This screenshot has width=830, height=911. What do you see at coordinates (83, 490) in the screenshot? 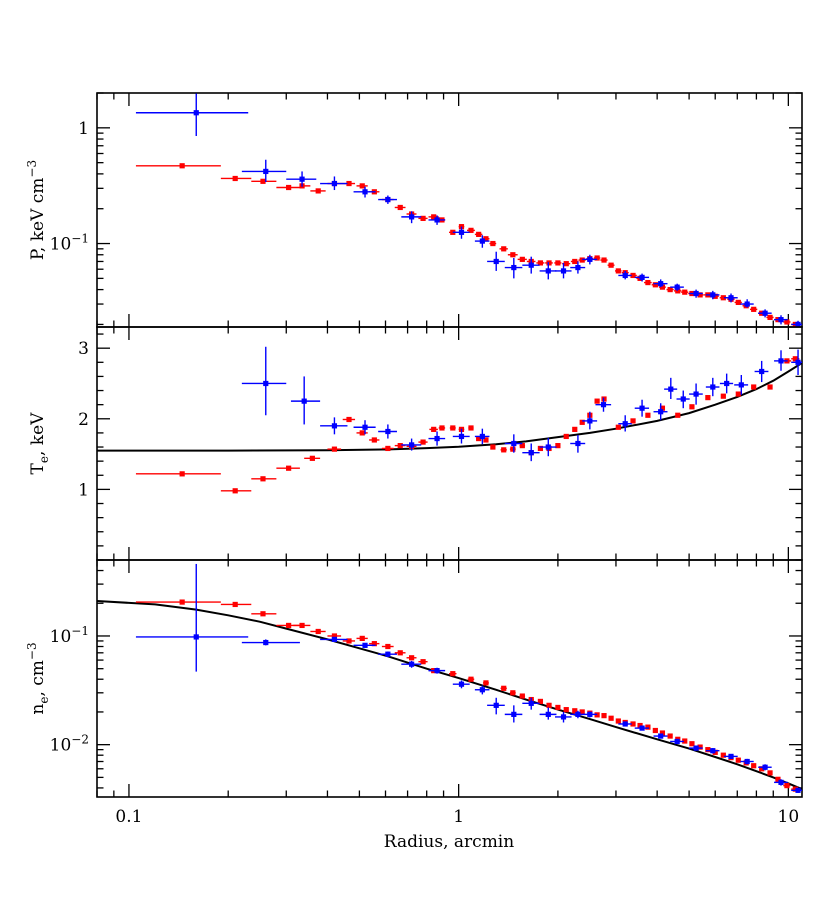
I see `y-tick-label: 1` at bounding box center [83, 490].